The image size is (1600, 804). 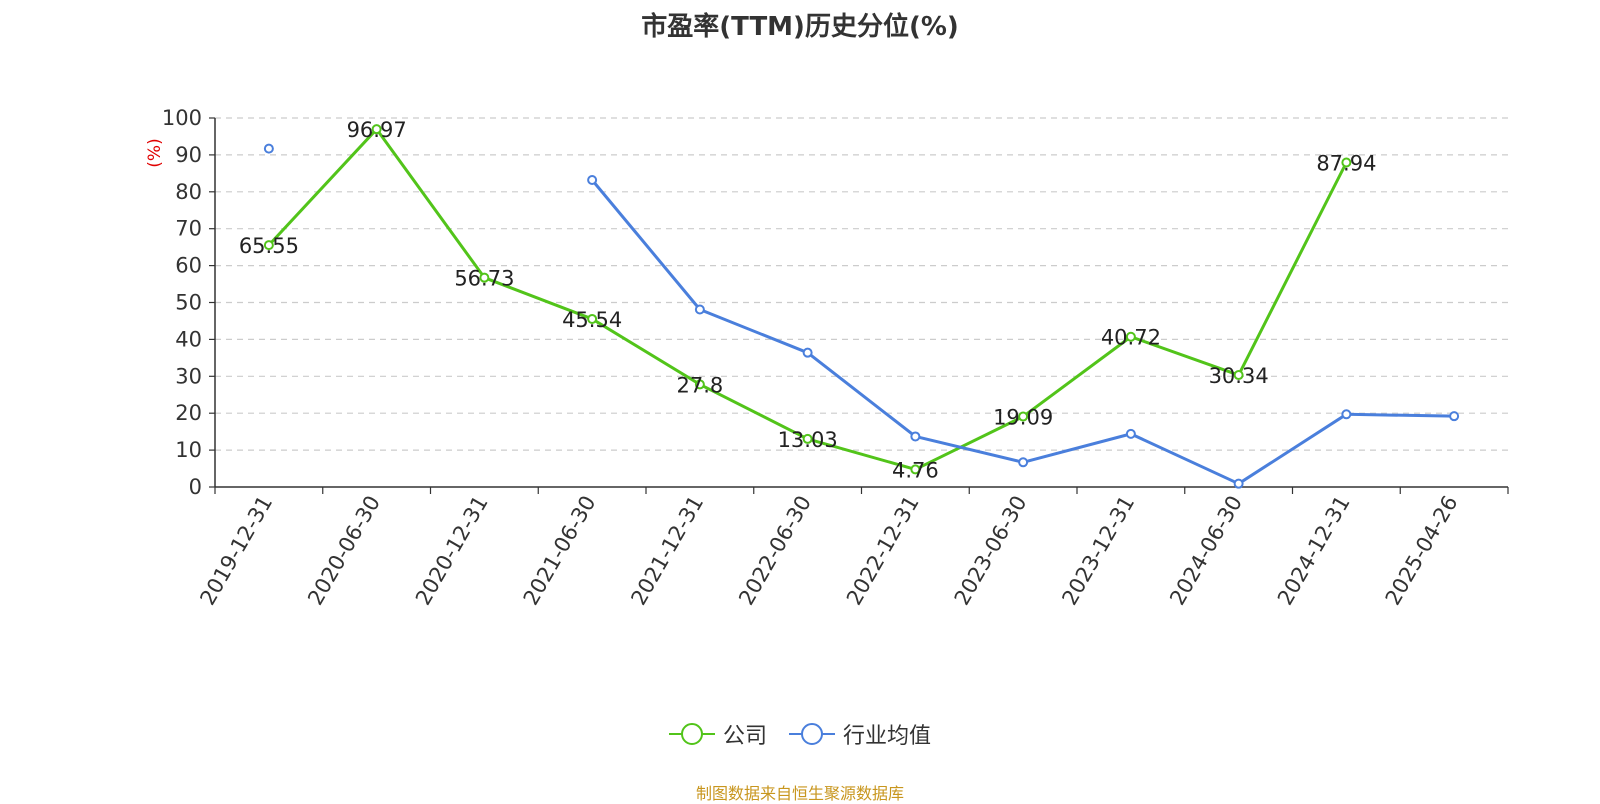 I want to click on chart-title: 市盈率(TTM)历史分位(%), so click(x=800, y=27).